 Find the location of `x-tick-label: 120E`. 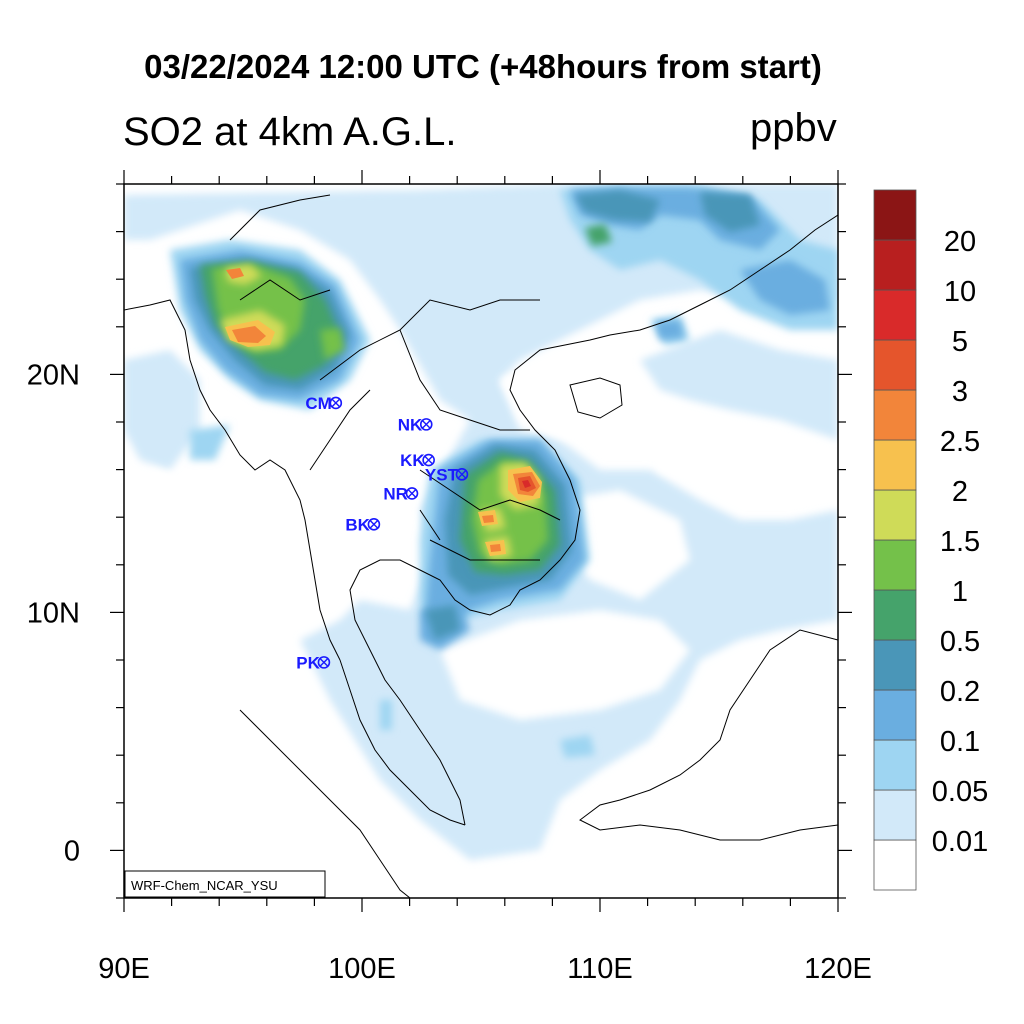

x-tick-label: 120E is located at coordinates (838, 969).